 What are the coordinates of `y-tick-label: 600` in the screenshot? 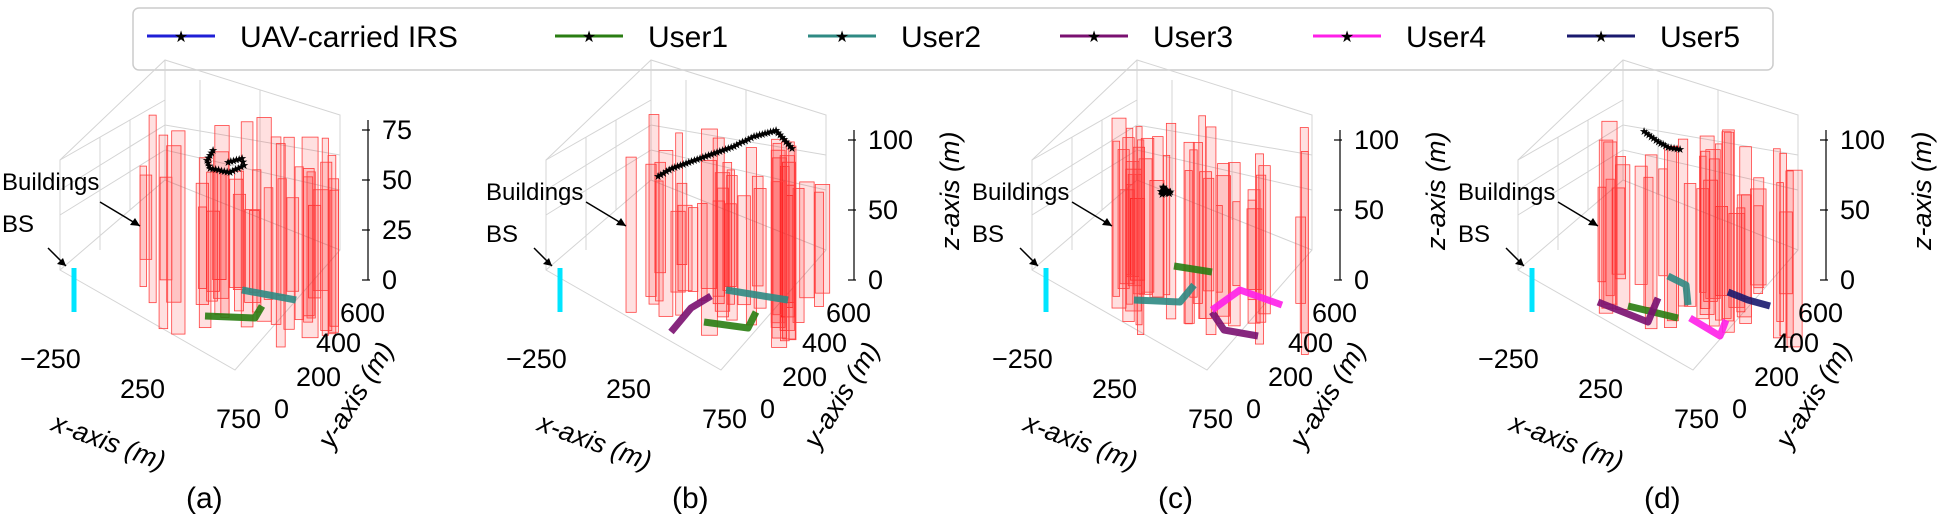 It's located at (362, 313).